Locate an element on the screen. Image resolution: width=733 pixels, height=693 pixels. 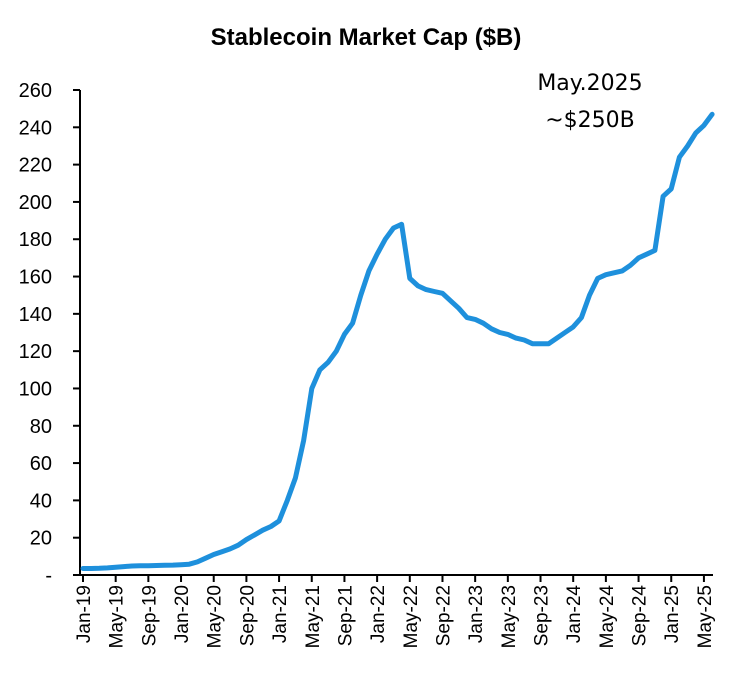
y-tick-label: 80 is located at coordinates (41, 427).